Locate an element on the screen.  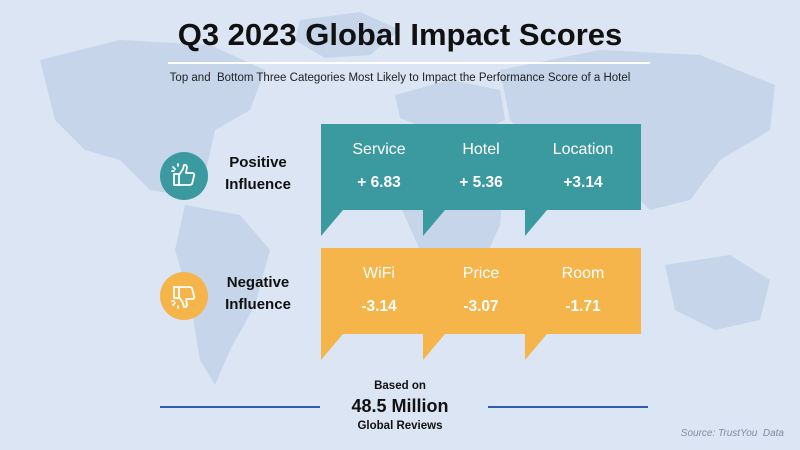
positive-label-line1: Positive is located at coordinates (258, 162).